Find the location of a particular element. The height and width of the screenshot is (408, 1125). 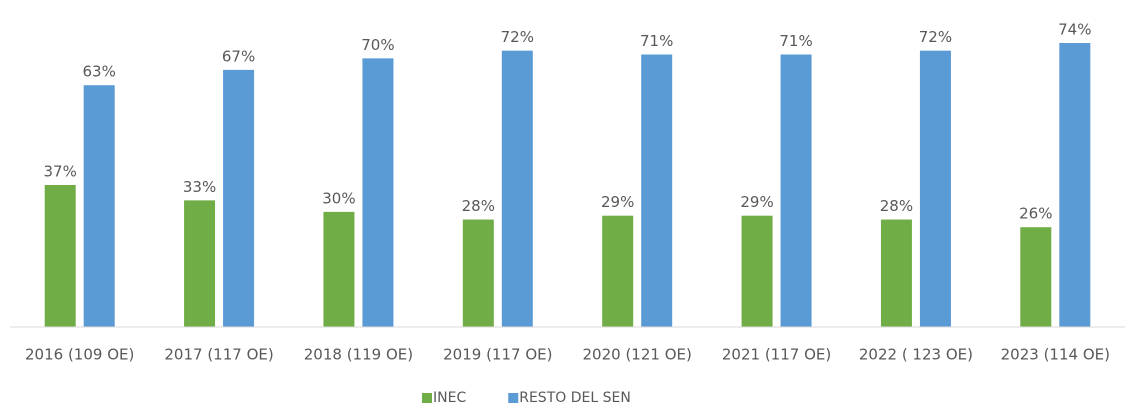

data-label: 30% is located at coordinates (338, 198).